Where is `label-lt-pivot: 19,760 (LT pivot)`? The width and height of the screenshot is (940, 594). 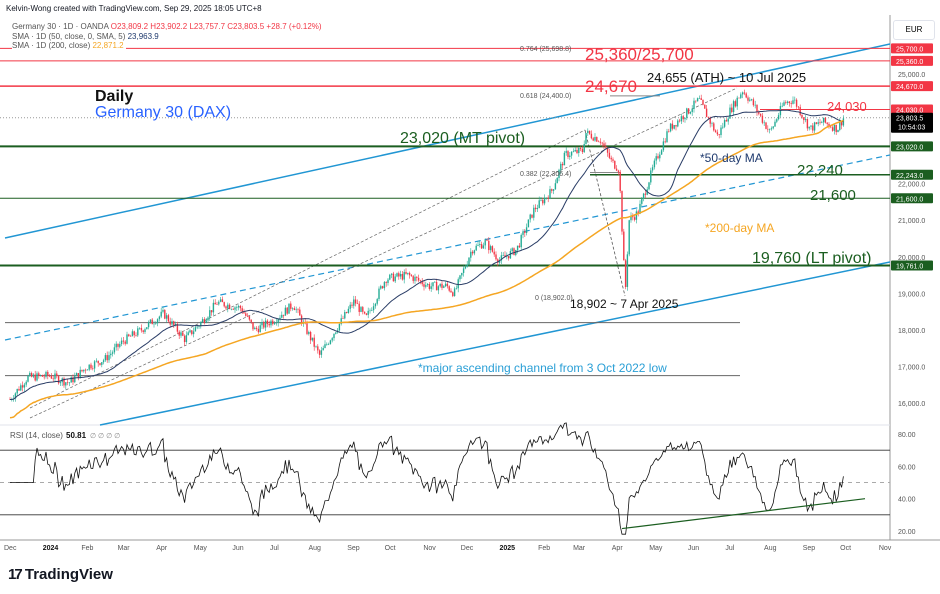 label-lt-pivot: 19,760 (LT pivot) is located at coordinates (811, 258).